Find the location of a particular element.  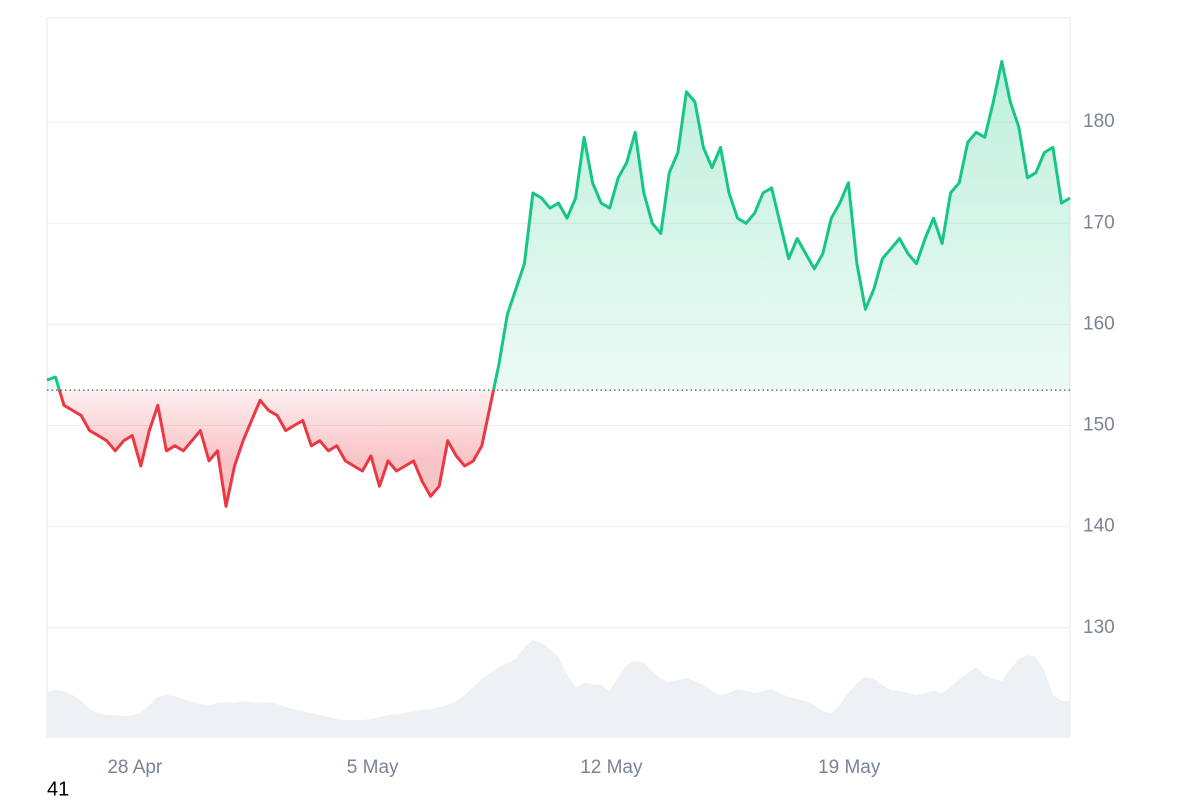

volume-area is located at coordinates (558, 688).